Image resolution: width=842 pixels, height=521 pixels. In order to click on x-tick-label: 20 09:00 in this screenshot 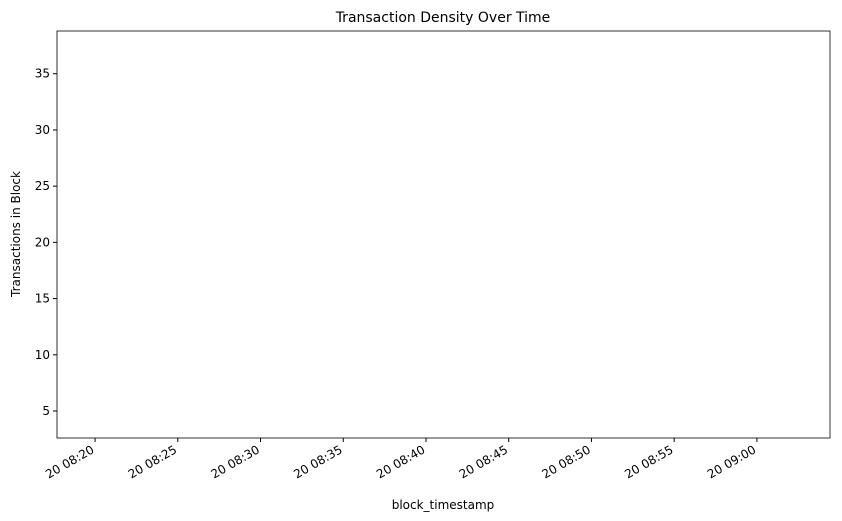, I will do `click(731, 461)`.